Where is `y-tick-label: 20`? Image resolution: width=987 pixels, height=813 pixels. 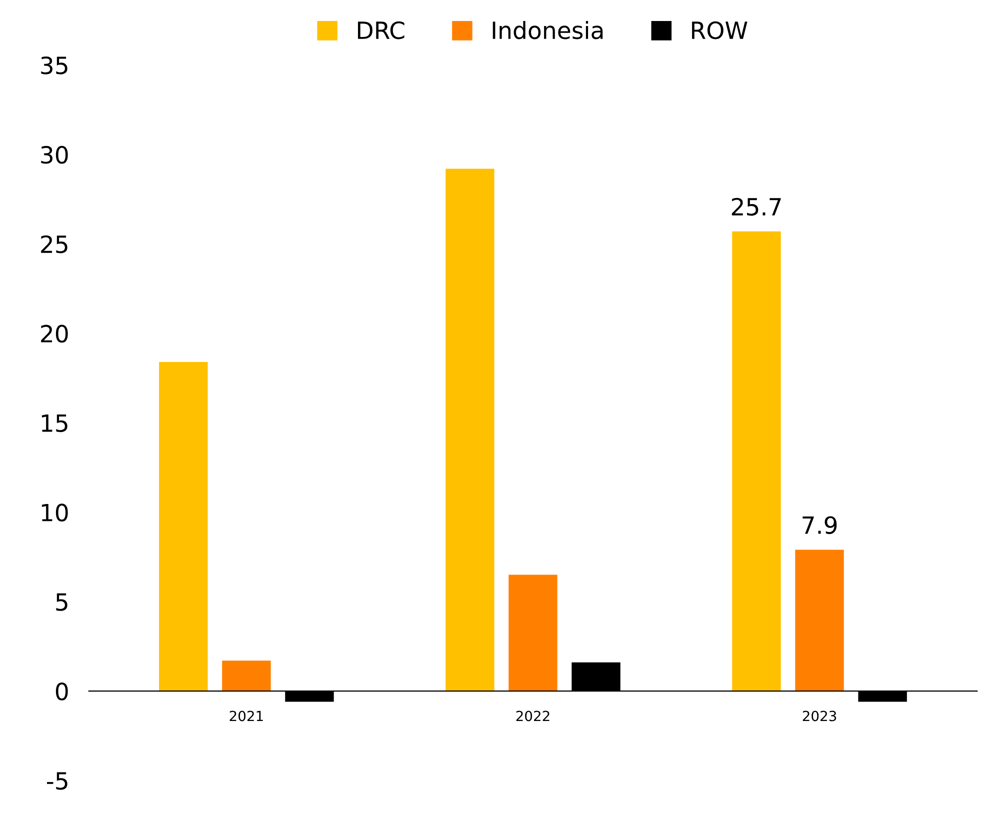
y-tick-label: 20 is located at coordinates (54, 333).